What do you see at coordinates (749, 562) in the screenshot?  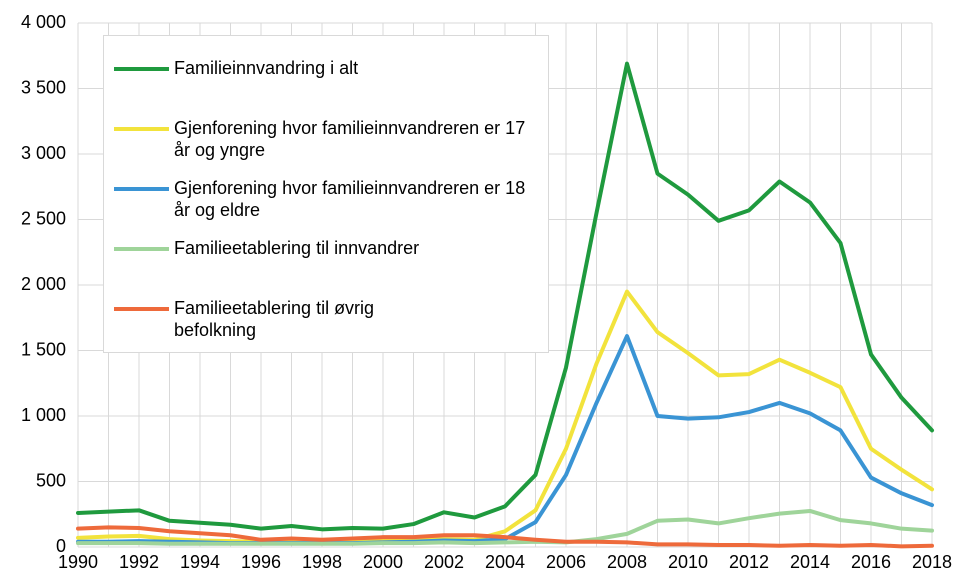 I see `x-tick-label: 2012` at bounding box center [749, 562].